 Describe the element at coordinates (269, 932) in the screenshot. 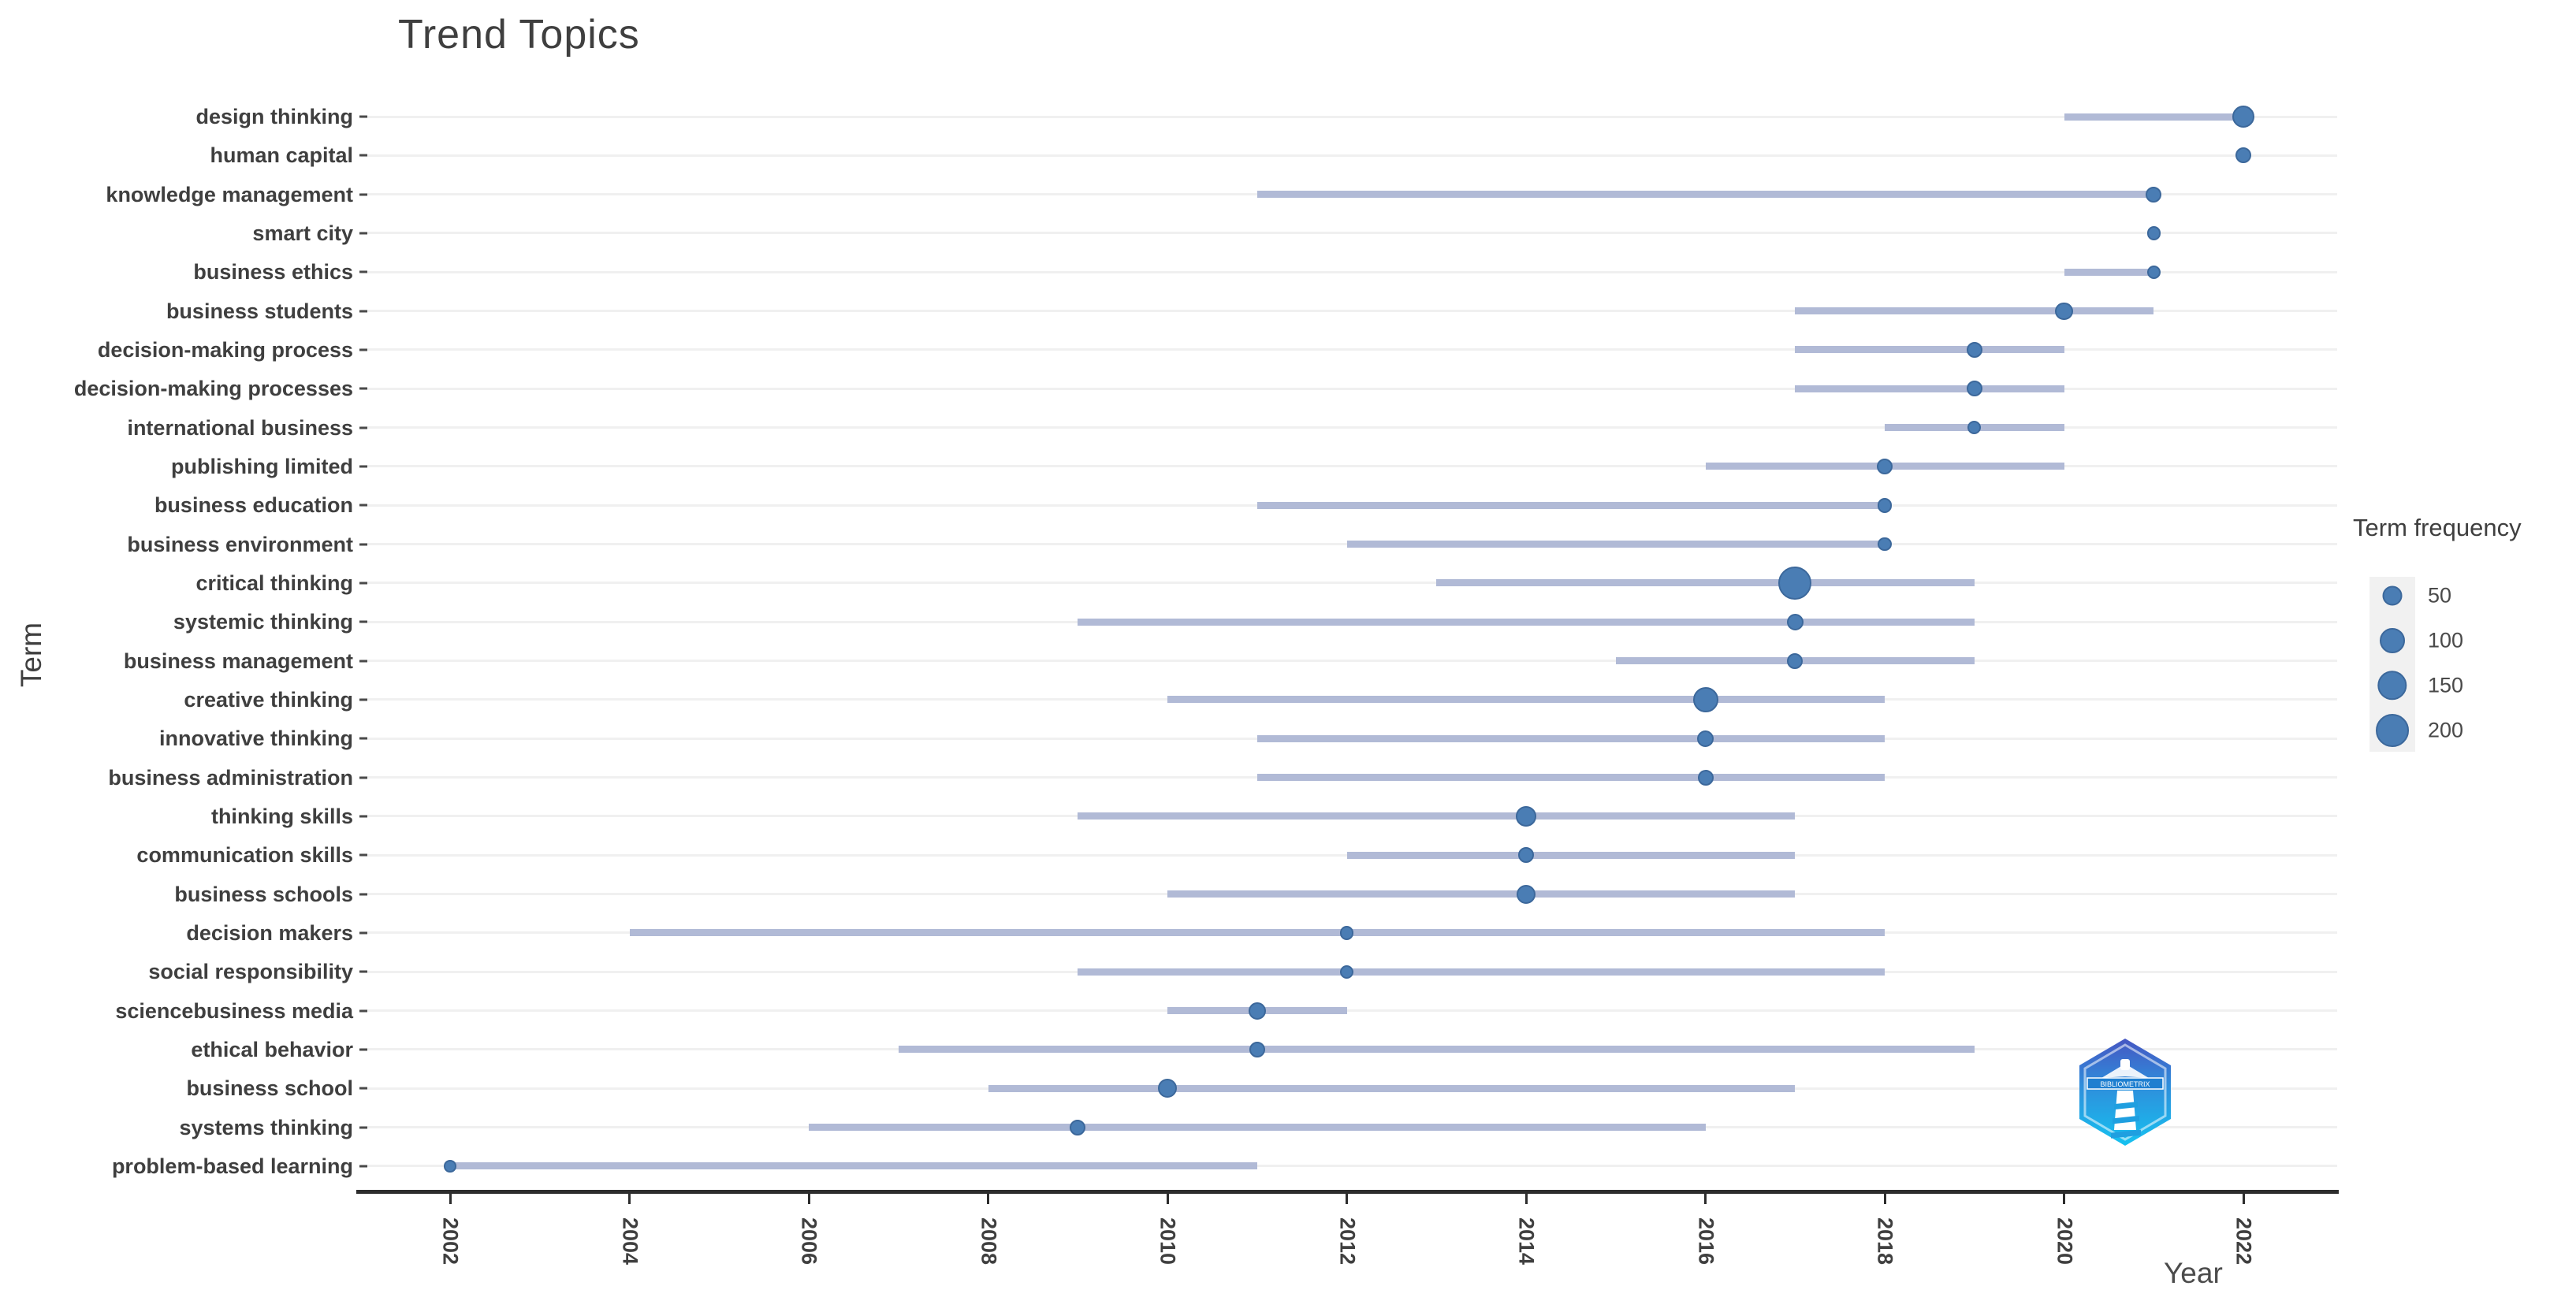

I see `y-axis-term-label: decision makers` at that location.